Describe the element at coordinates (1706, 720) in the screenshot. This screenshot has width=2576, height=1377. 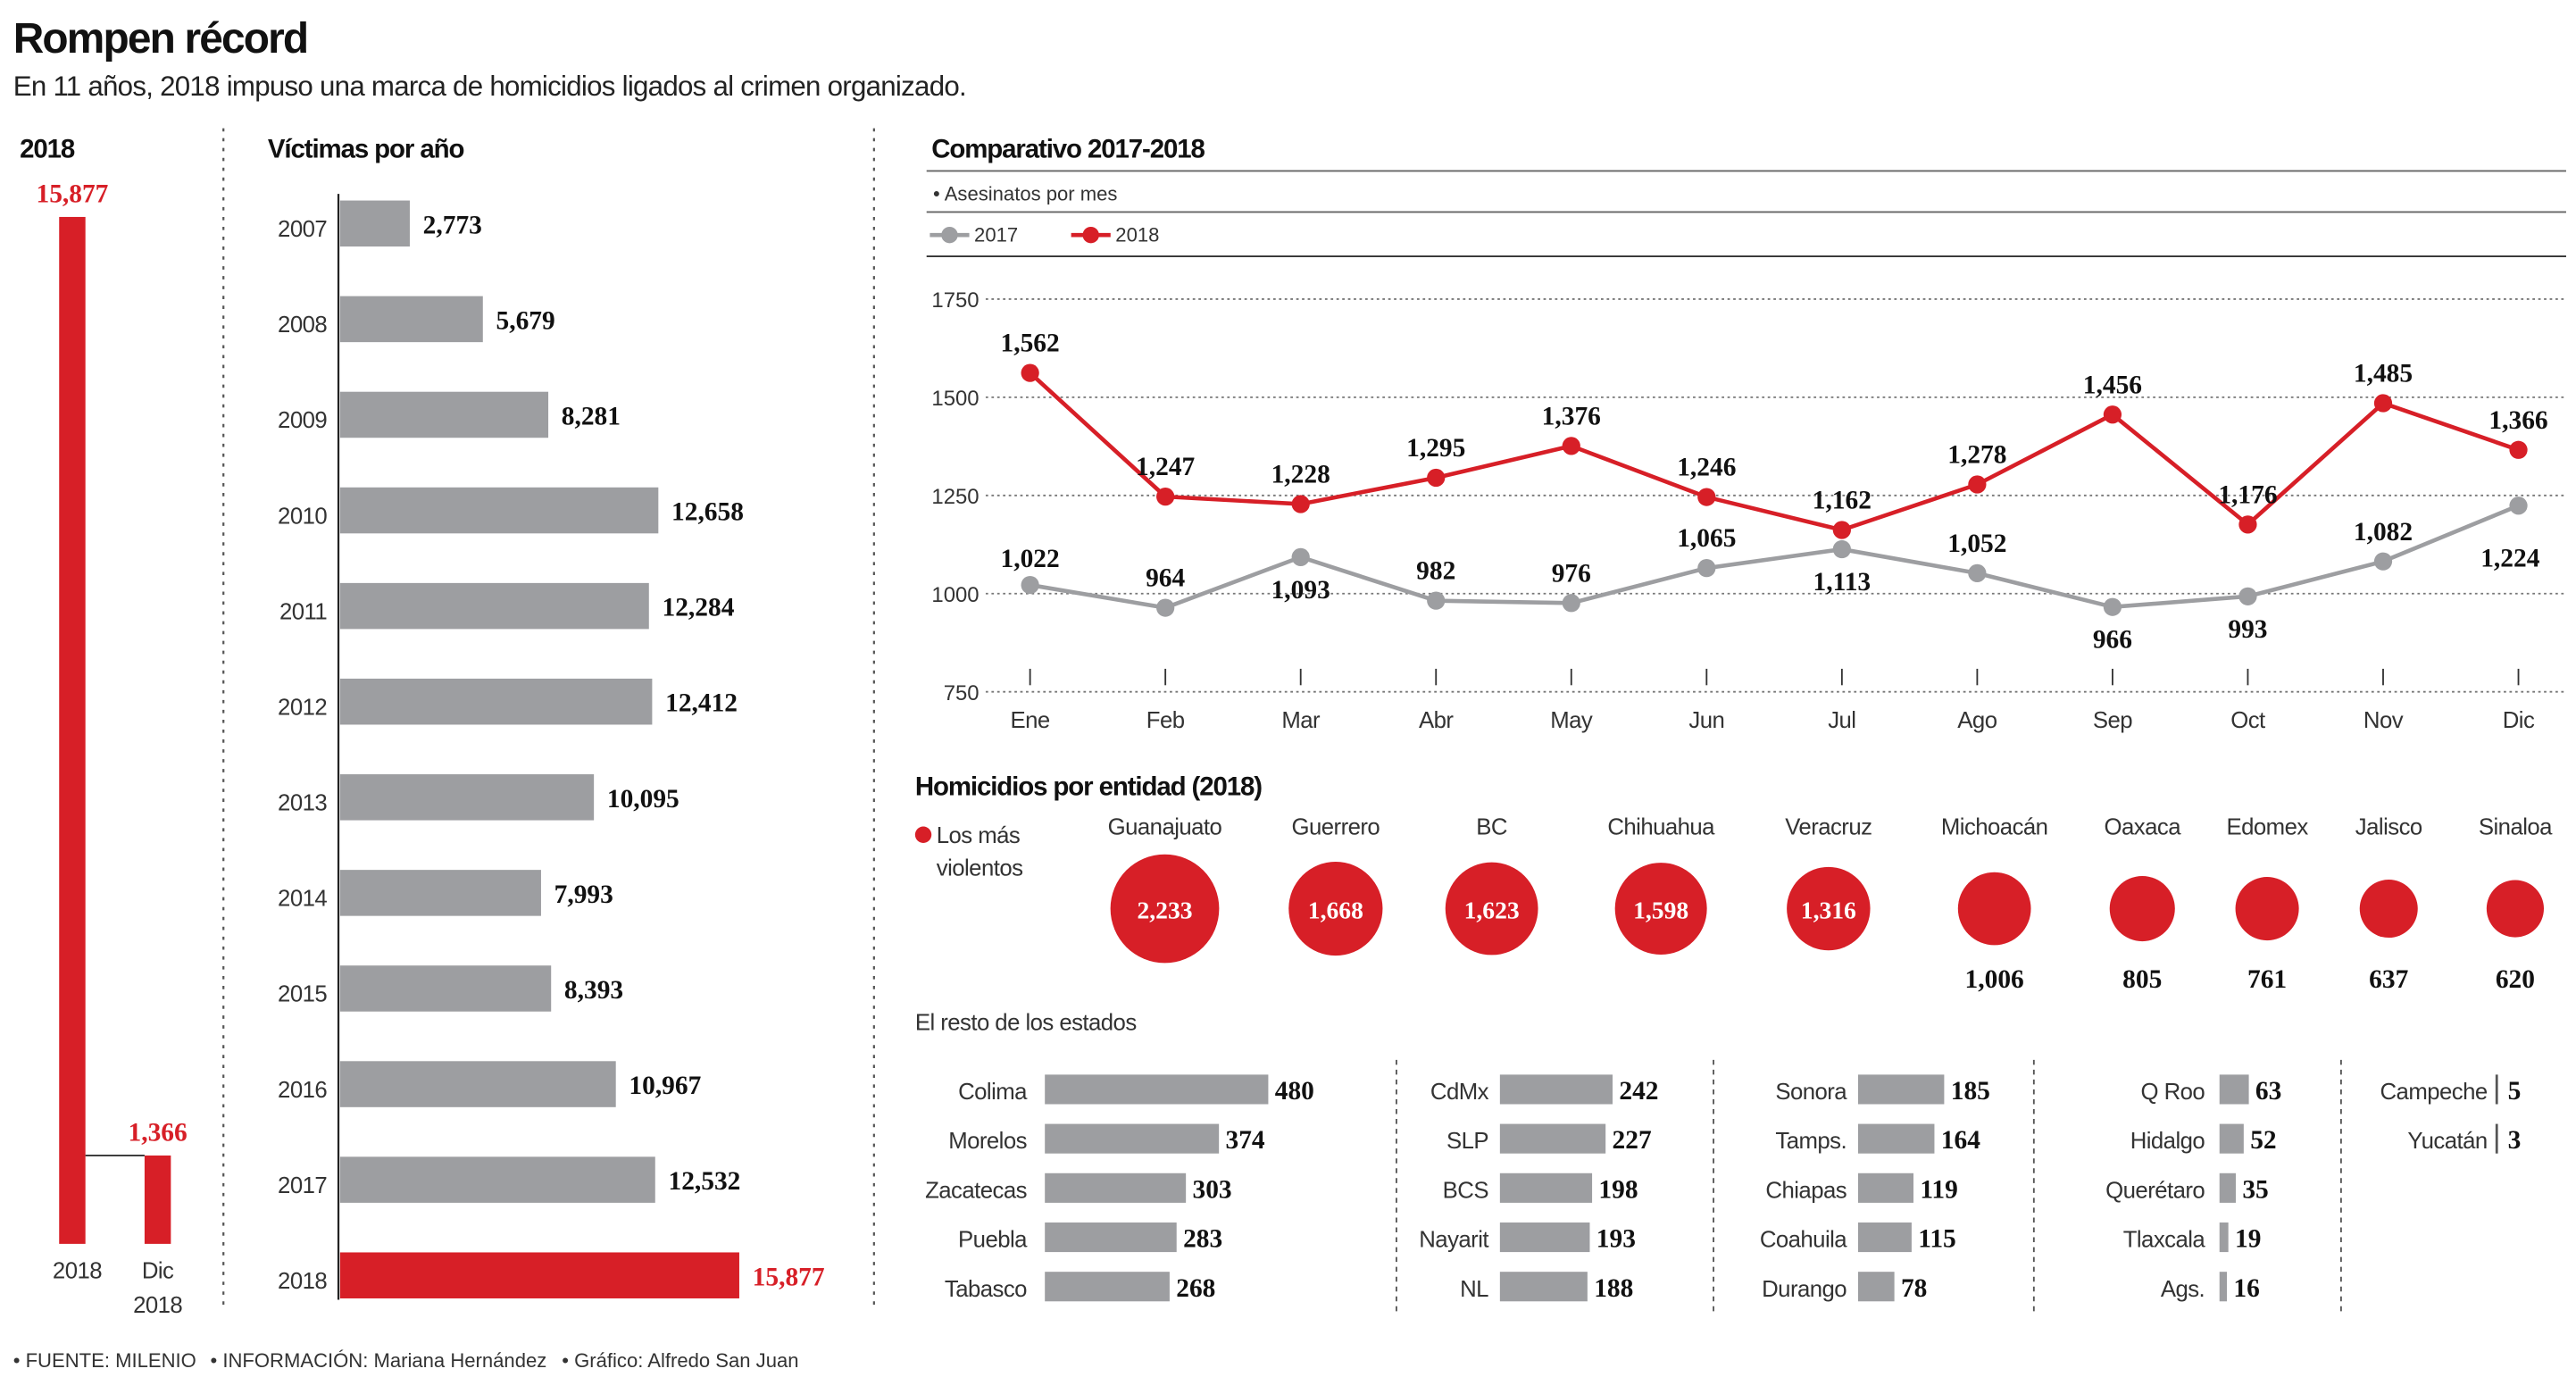
I see `x-tick-label: Jun` at that location.